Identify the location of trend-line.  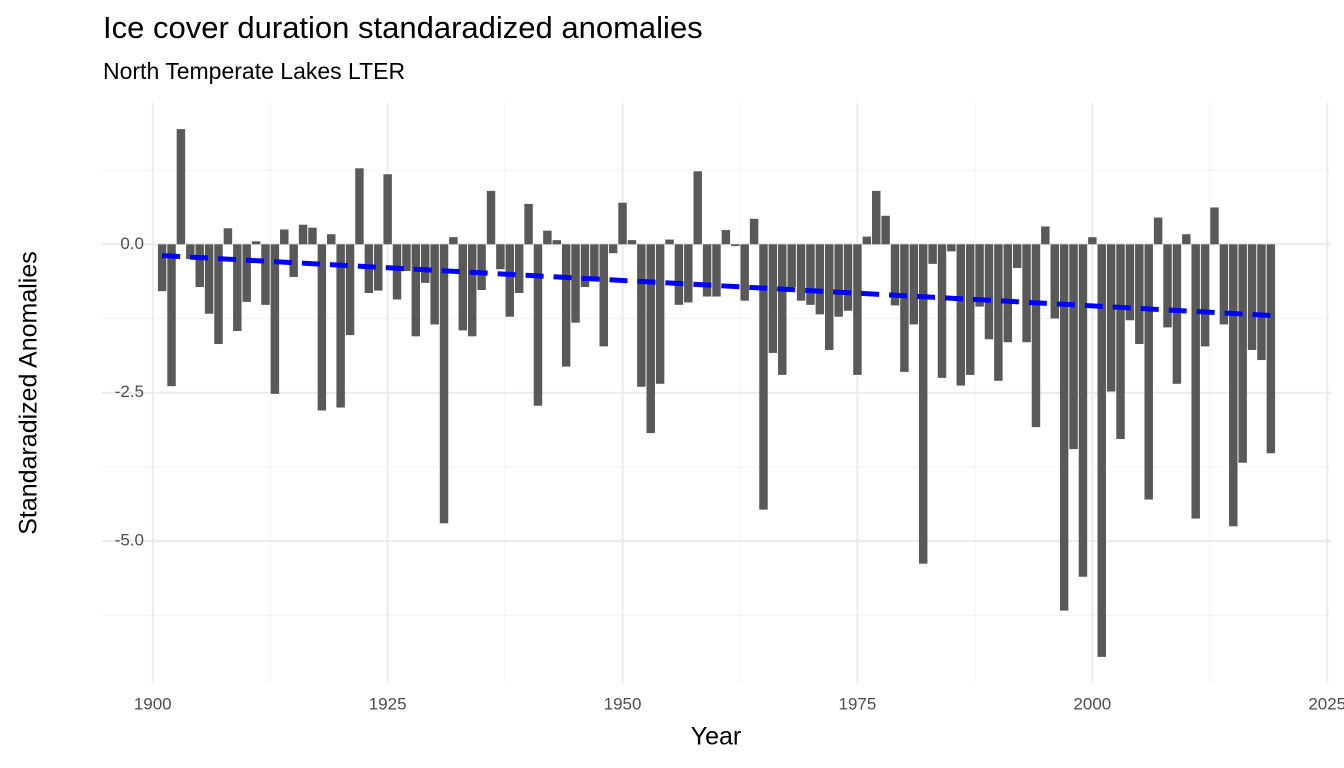
(716, 286).